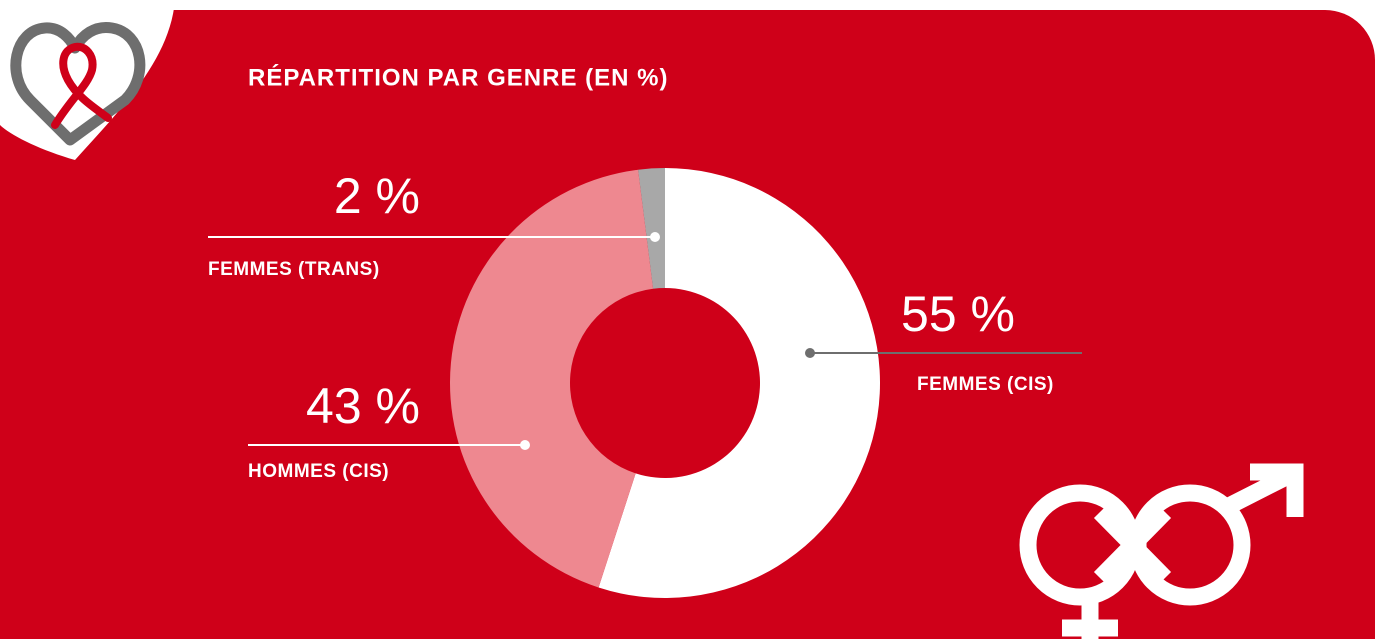 The height and width of the screenshot is (639, 1375). I want to click on category-label: FEMMES (TRANS), so click(294, 269).